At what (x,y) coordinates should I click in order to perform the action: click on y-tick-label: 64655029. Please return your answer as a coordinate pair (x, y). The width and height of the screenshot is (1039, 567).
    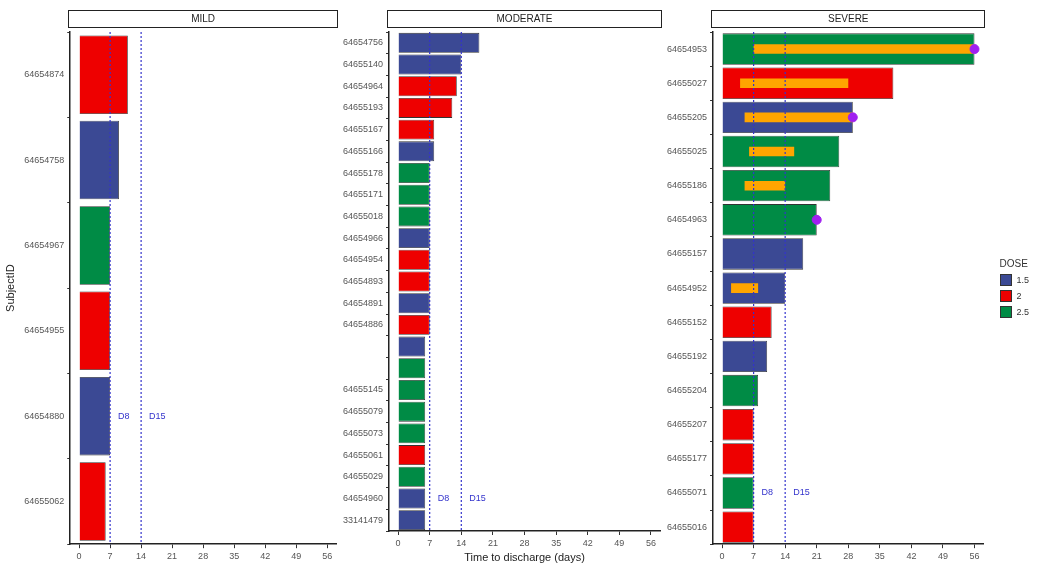
    Looking at the image, I should click on (363, 476).